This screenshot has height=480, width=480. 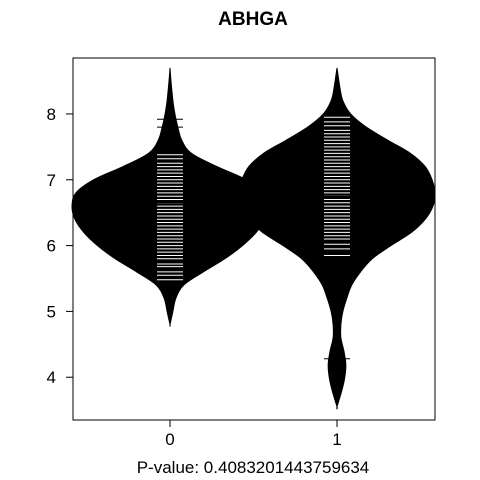 What do you see at coordinates (253, 19) in the screenshot?
I see `chart-title: ABHGA` at bounding box center [253, 19].